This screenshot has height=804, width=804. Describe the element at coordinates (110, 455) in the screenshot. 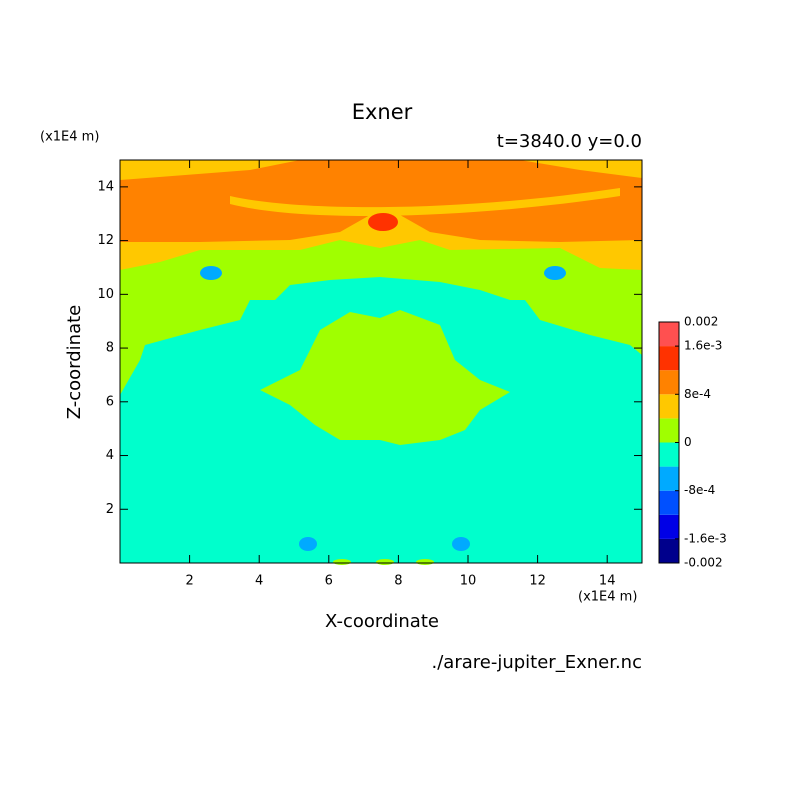

I see `y-tick-label: 4` at that location.